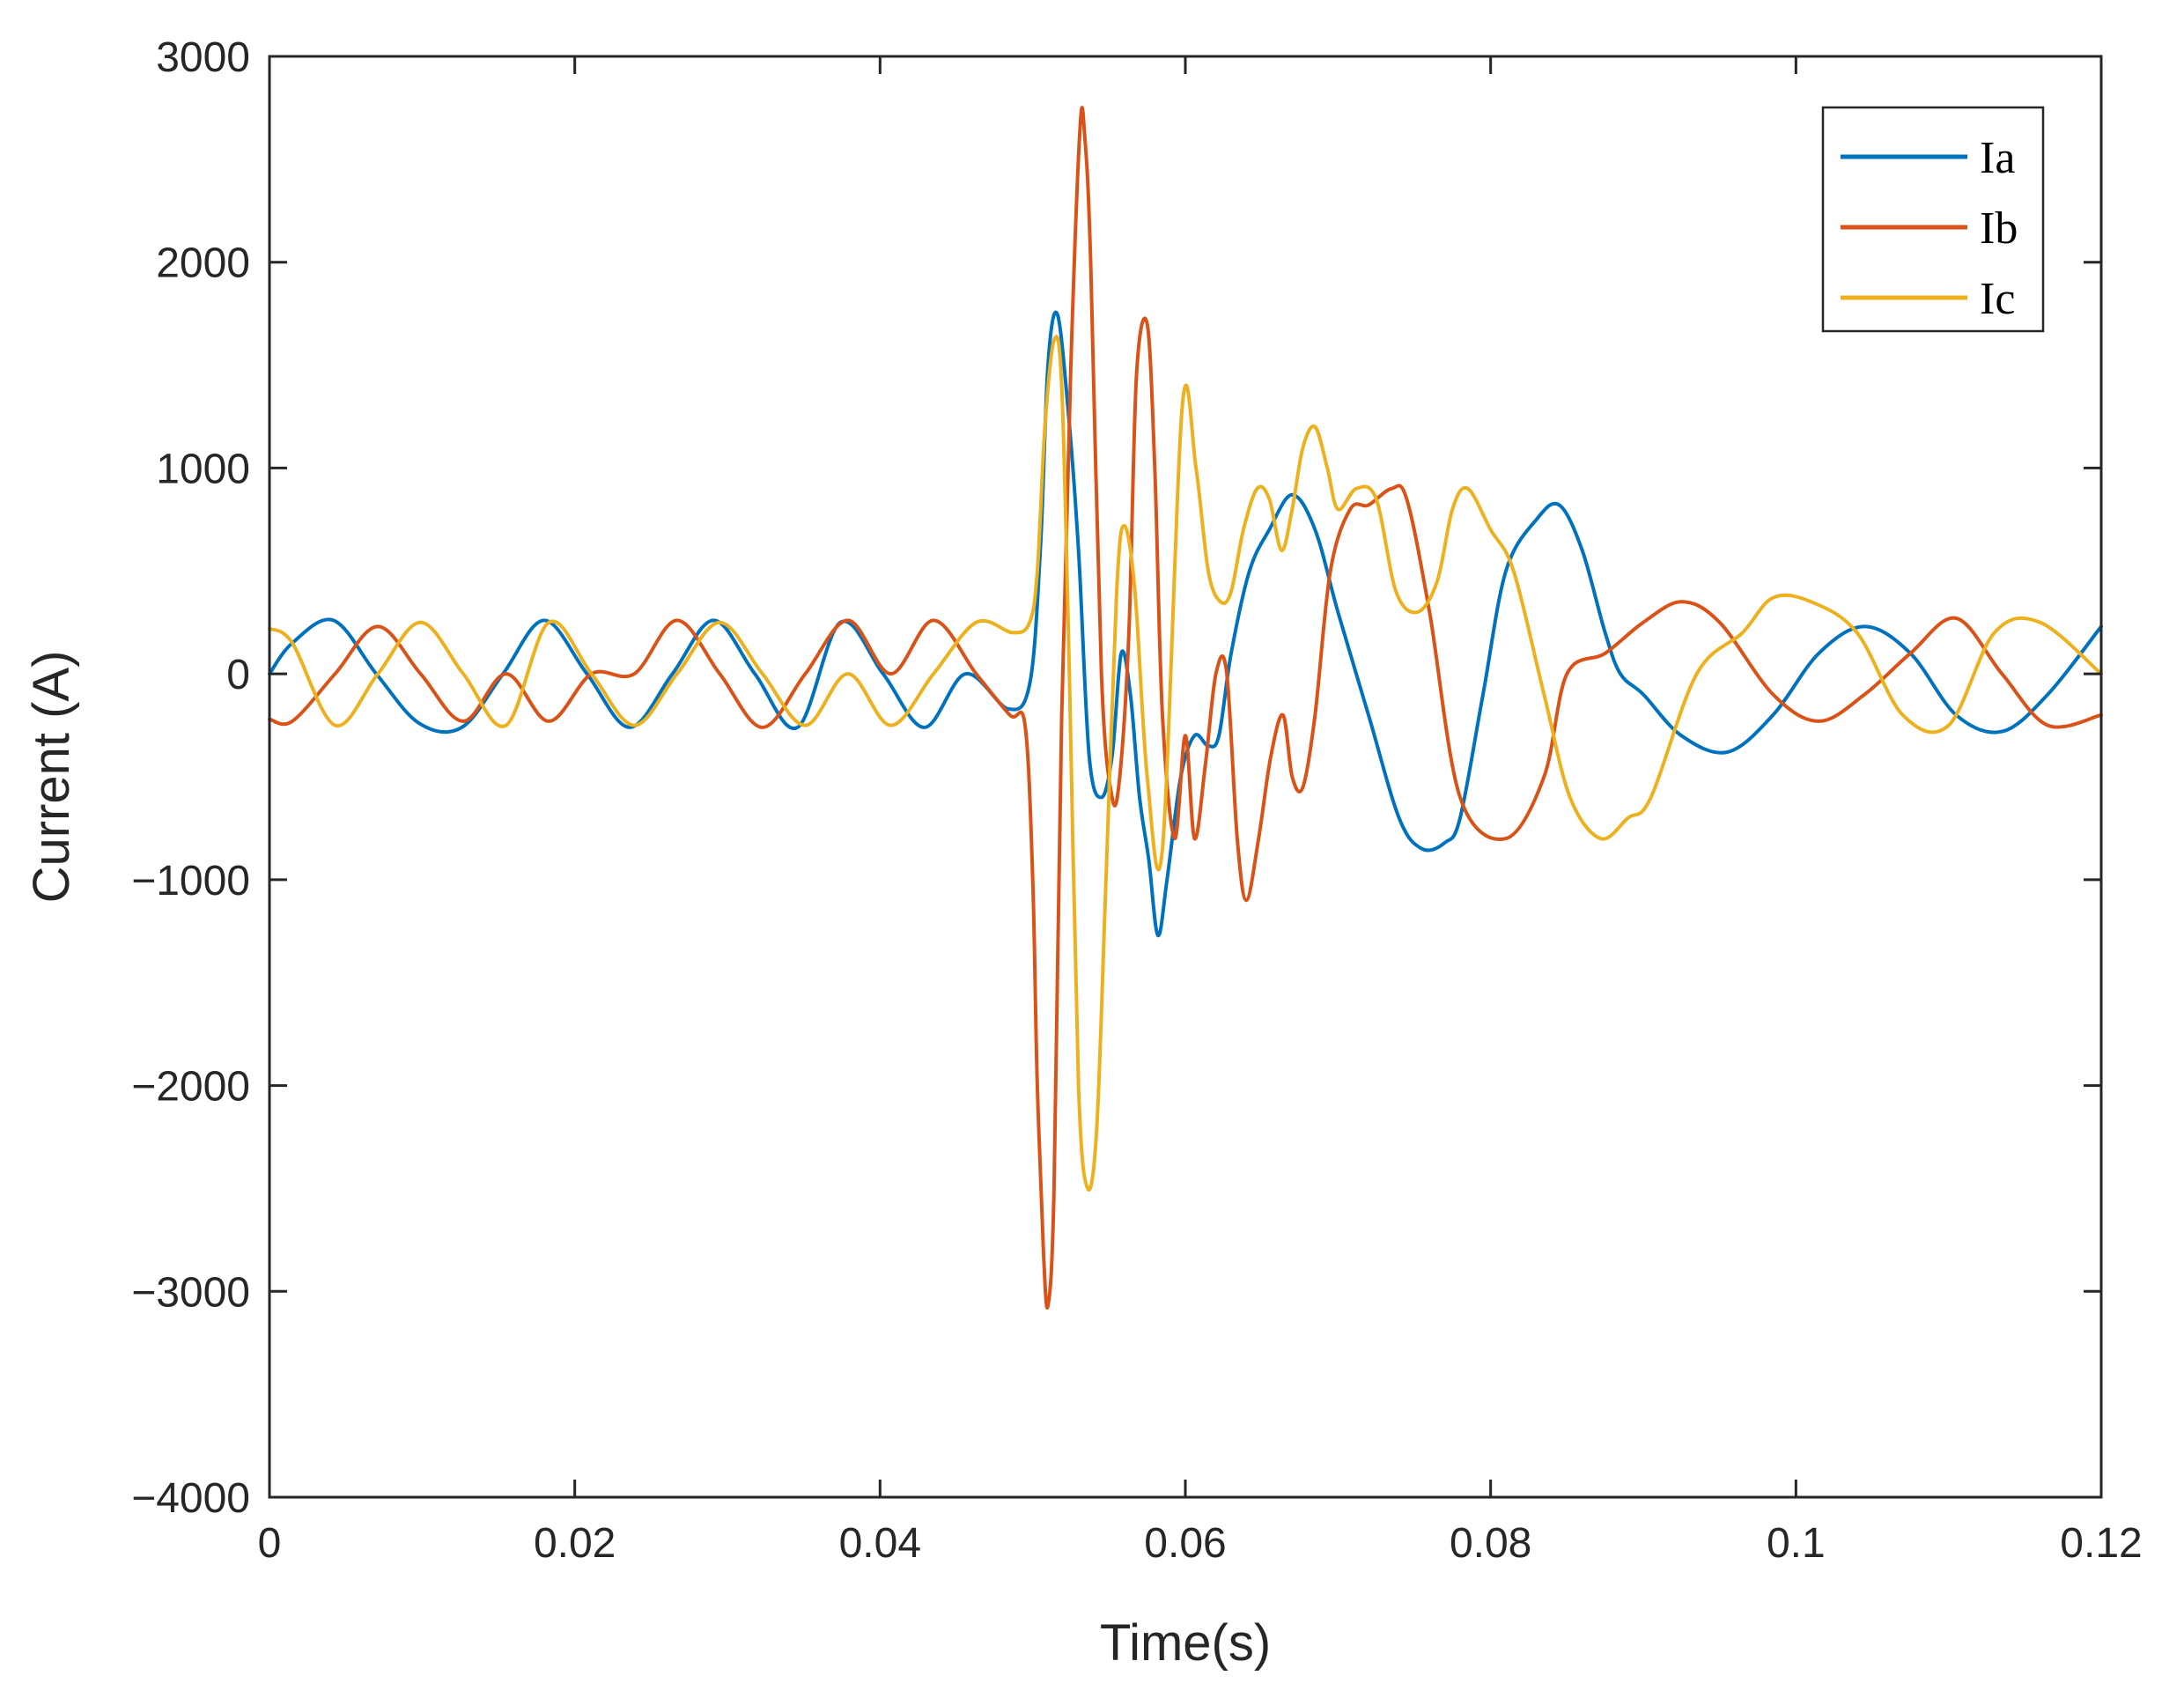  I want to click on y-tick-label: 3000, so click(203, 58).